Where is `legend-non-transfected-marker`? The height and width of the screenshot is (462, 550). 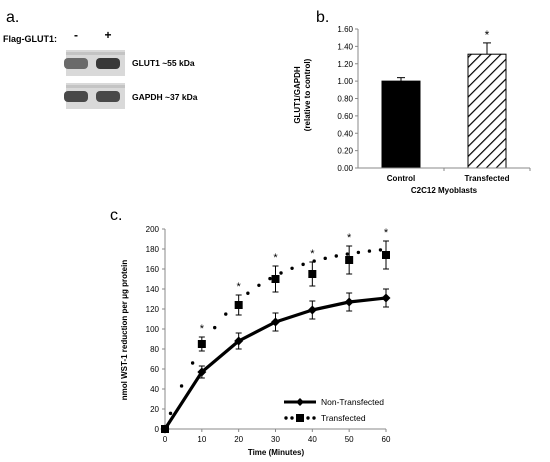
legend-non-transfected-marker is located at coordinates (300, 402).